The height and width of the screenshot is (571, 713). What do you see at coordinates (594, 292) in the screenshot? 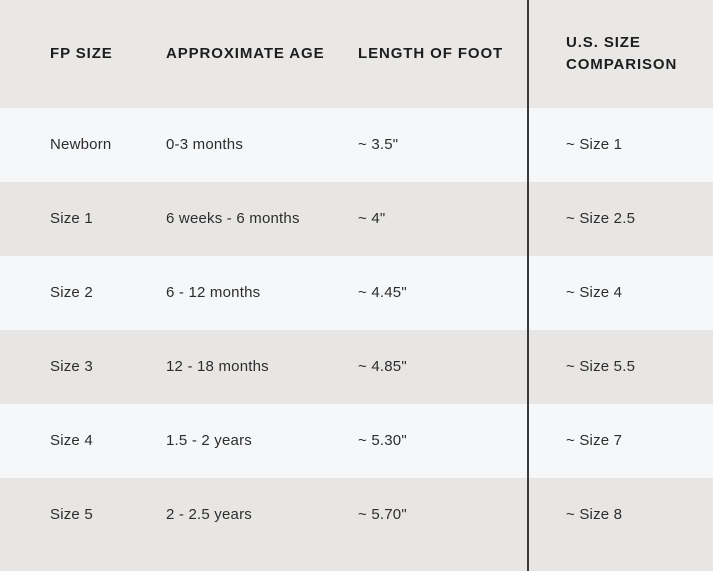
I see `cell-us-size: ~ Size 4` at bounding box center [594, 292].